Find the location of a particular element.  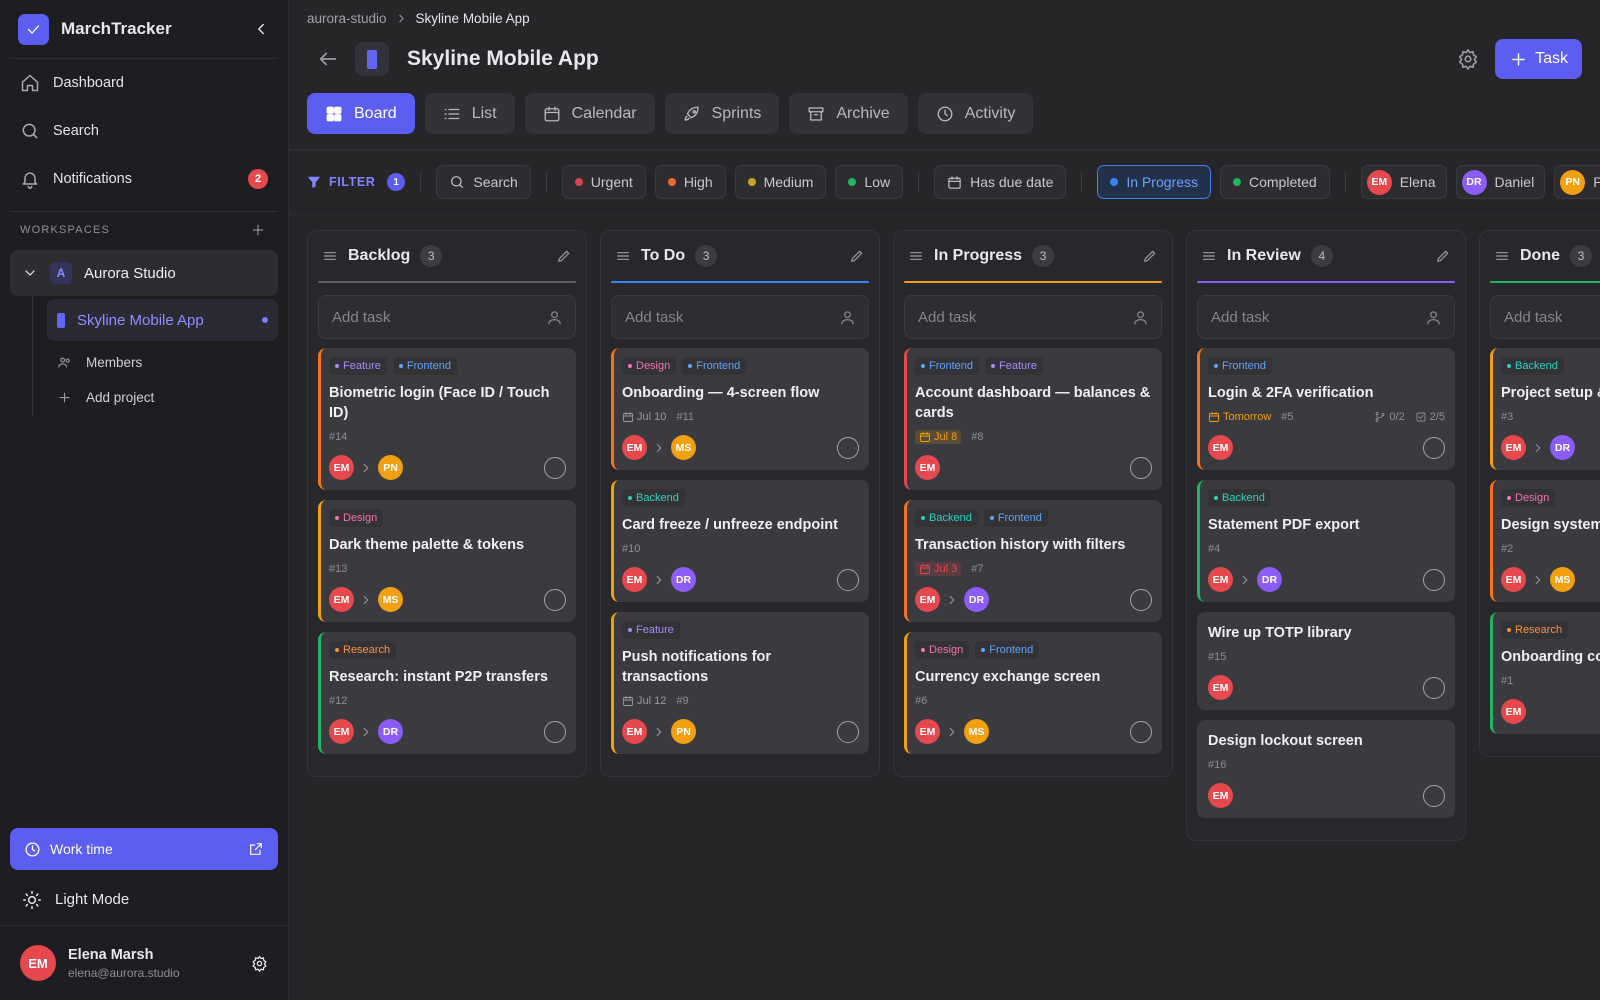

active-dot is located at coordinates (265, 320).